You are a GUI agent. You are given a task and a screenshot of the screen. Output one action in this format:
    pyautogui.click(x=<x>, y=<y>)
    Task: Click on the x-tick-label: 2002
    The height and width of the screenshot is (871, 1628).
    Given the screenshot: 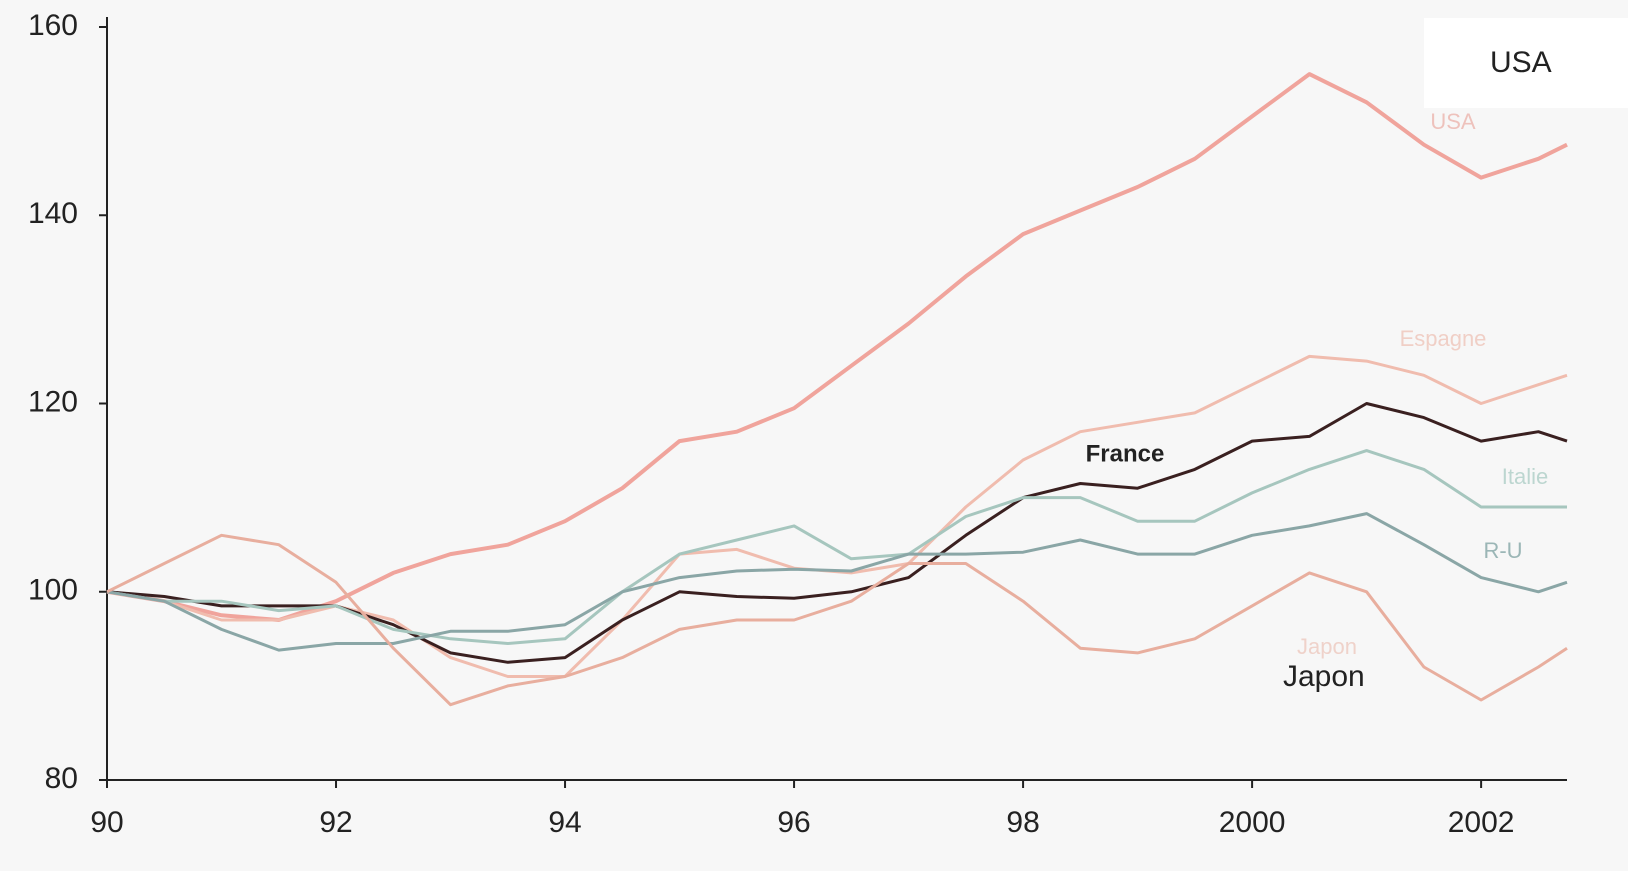 What is the action you would take?
    pyautogui.click(x=1481, y=822)
    